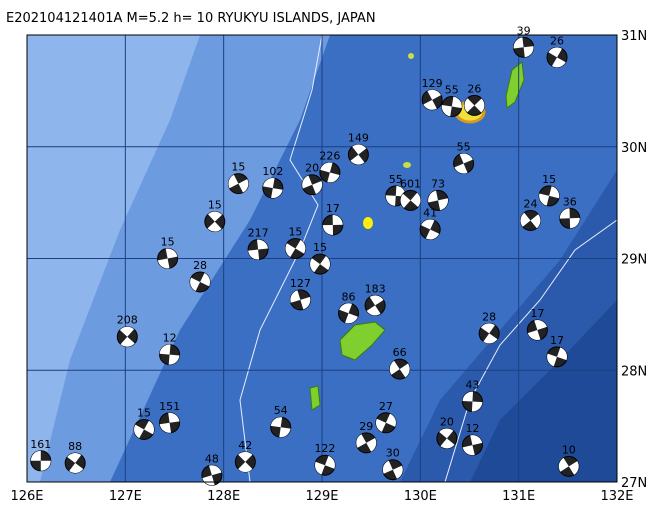  What do you see at coordinates (634, 260) in the screenshot?
I see `y-tick-label: 29N` at bounding box center [634, 260].